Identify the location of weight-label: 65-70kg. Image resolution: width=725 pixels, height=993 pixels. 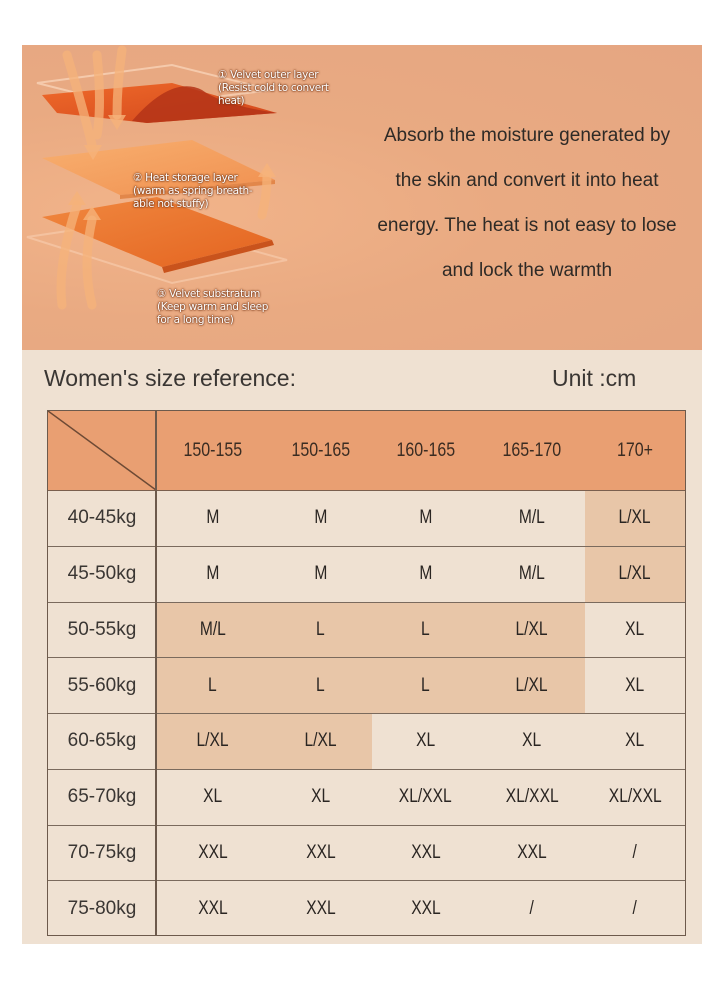
(102, 797).